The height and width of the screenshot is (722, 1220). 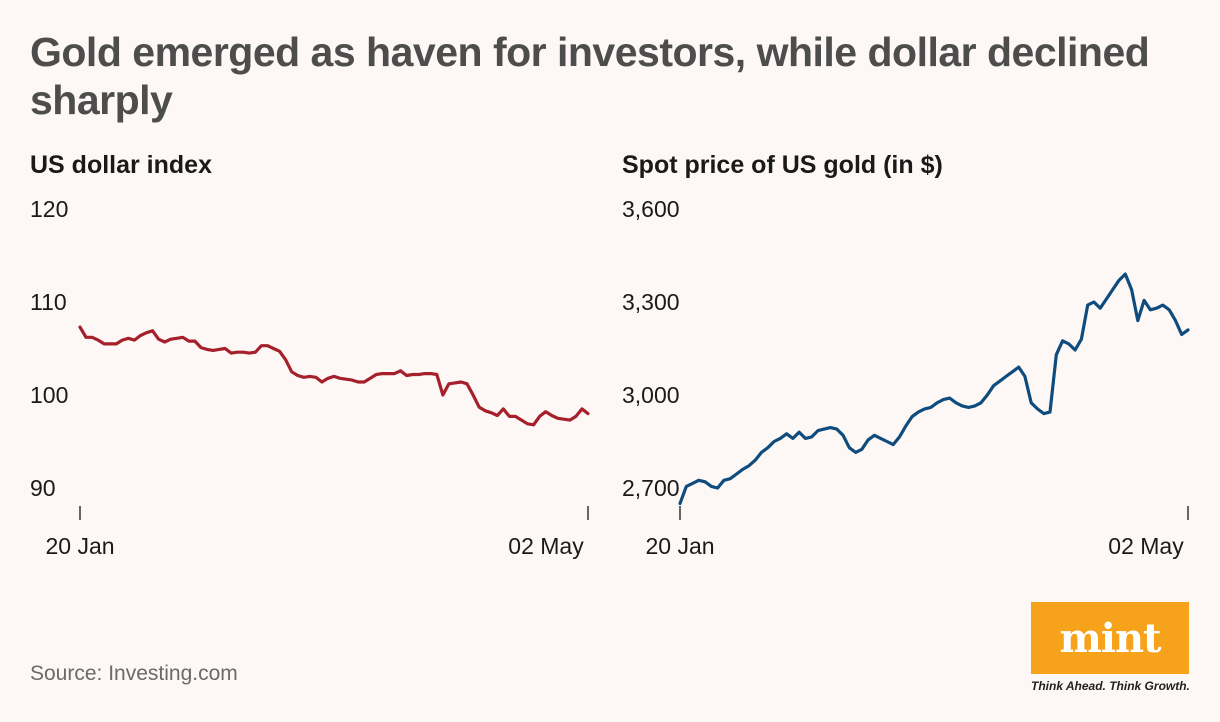 I want to click on dollar-xtick-label: 02 May, so click(x=546, y=546).